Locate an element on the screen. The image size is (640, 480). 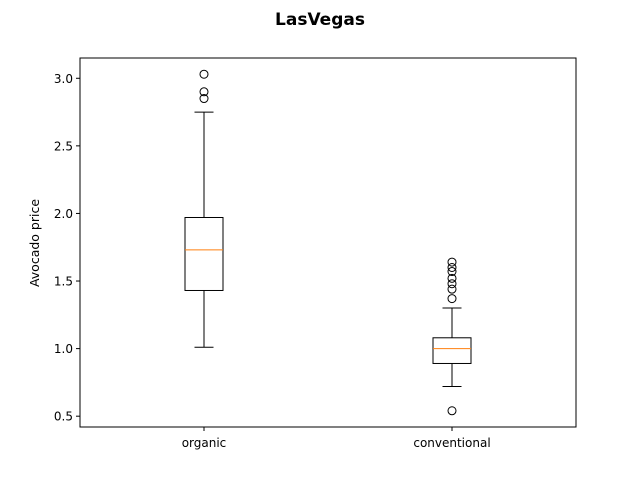
box-organic is located at coordinates (204, 208).